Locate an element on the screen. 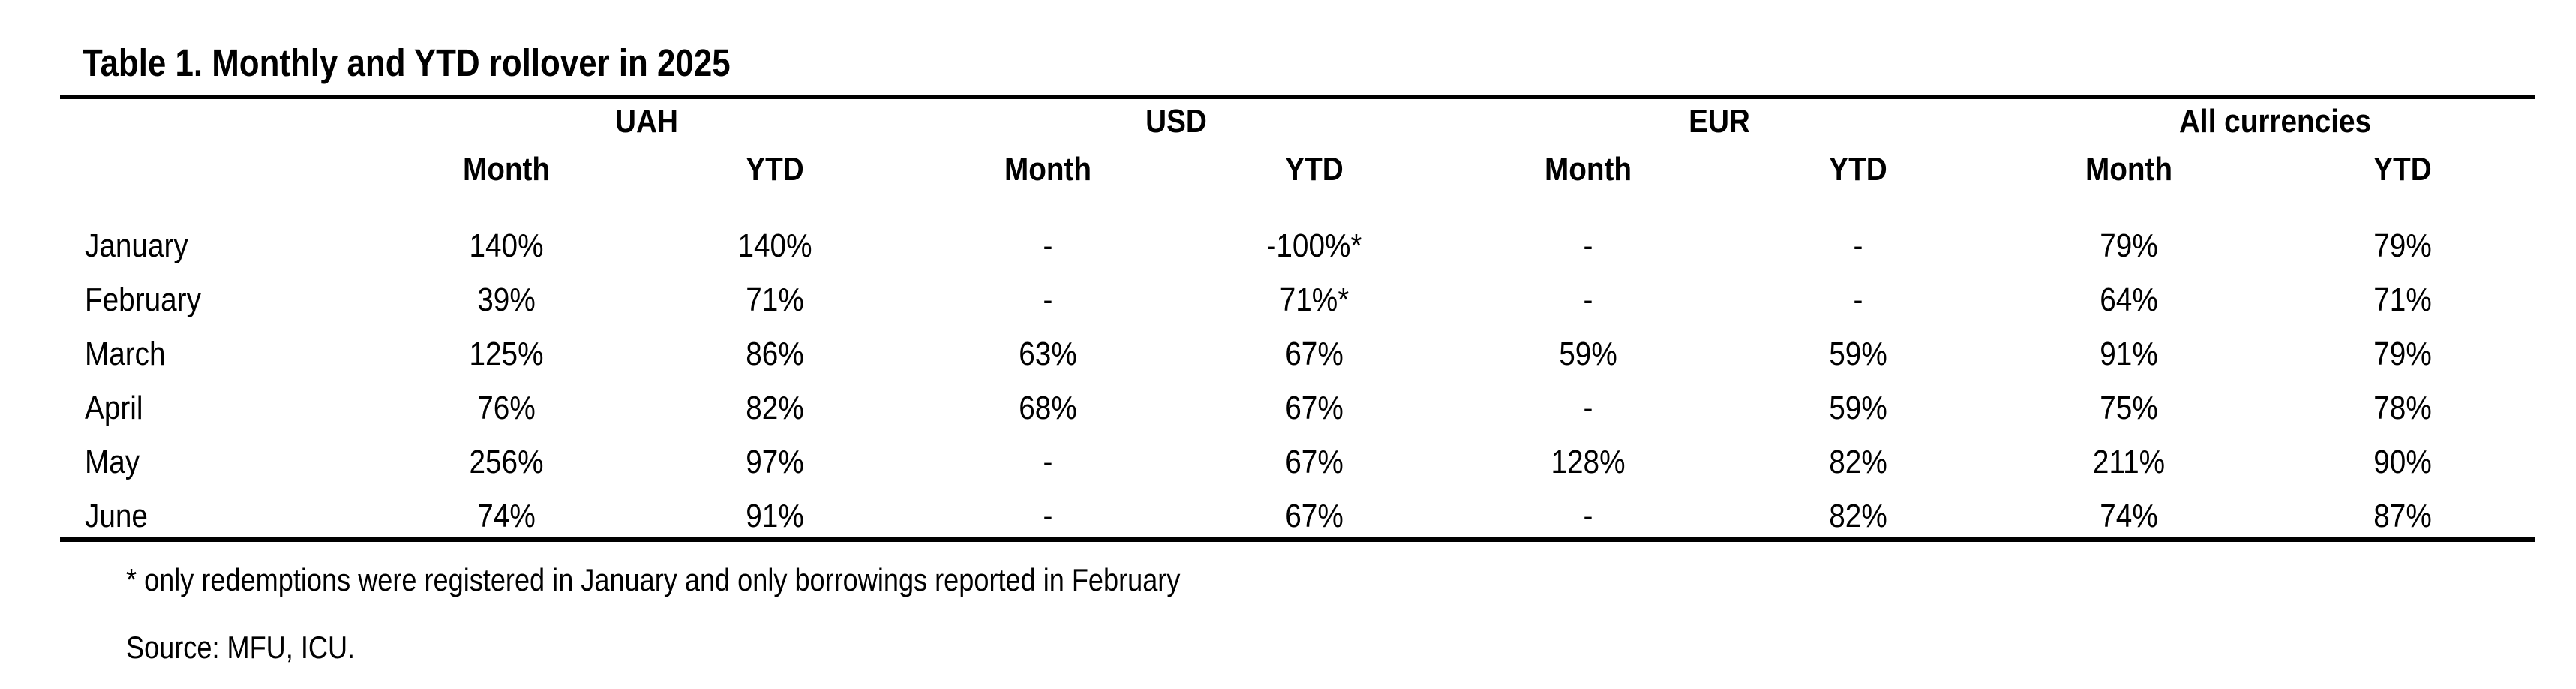  row-label: February is located at coordinates (143, 300).